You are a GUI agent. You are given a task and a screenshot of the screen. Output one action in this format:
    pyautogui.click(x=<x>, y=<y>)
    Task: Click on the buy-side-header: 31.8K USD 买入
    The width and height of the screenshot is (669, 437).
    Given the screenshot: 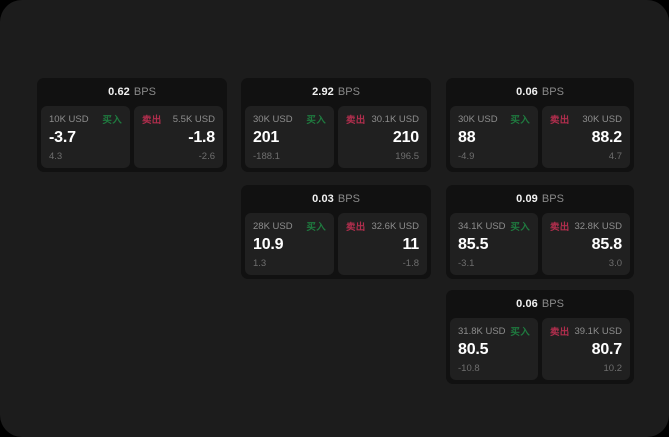 What is the action you would take?
    pyautogui.click(x=494, y=332)
    